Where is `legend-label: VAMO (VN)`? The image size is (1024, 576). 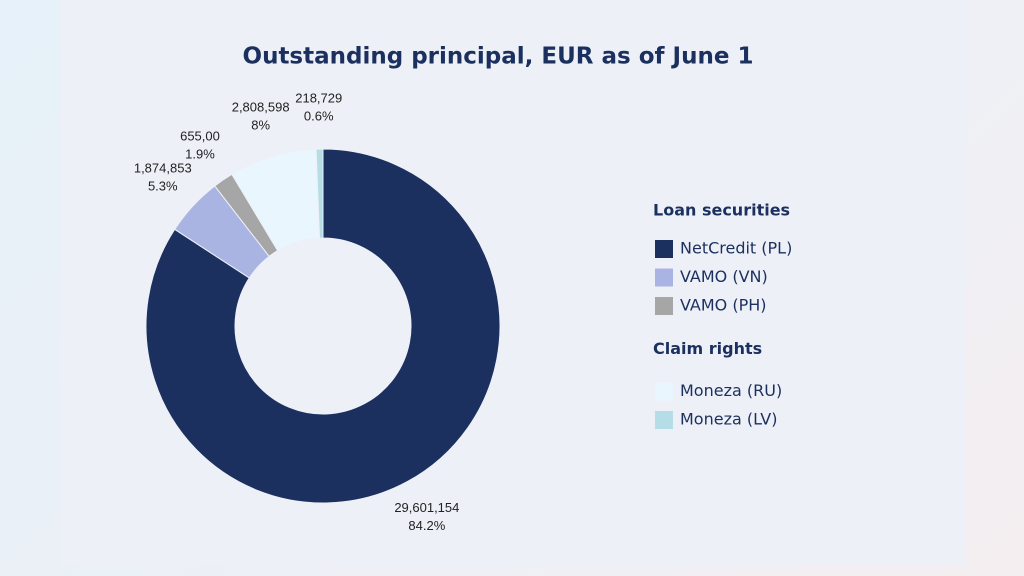
legend-label: VAMO (VN) is located at coordinates (724, 276).